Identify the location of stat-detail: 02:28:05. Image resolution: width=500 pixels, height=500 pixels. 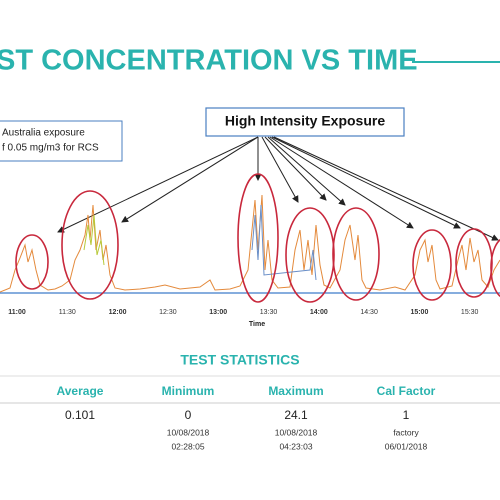
(187, 446).